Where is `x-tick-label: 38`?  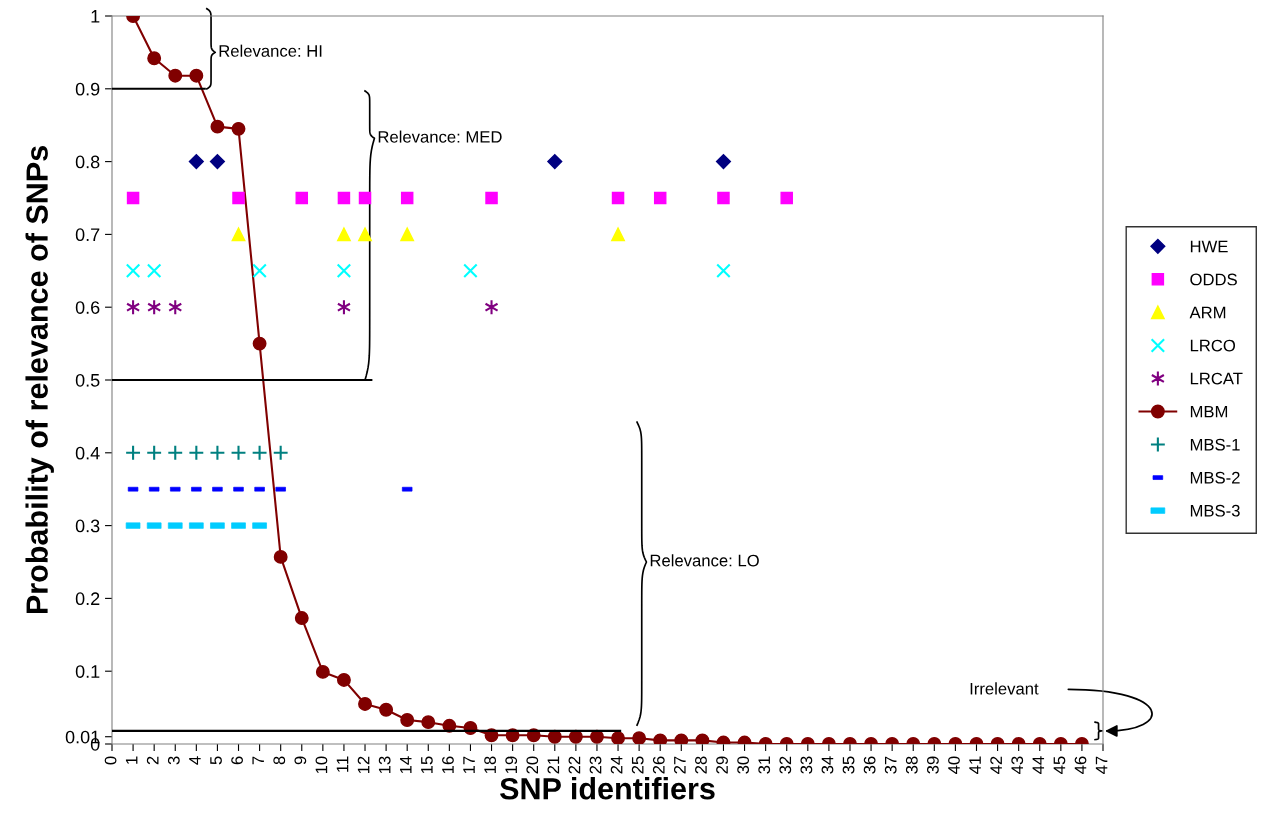 x-tick-label: 38 is located at coordinates (911, 765).